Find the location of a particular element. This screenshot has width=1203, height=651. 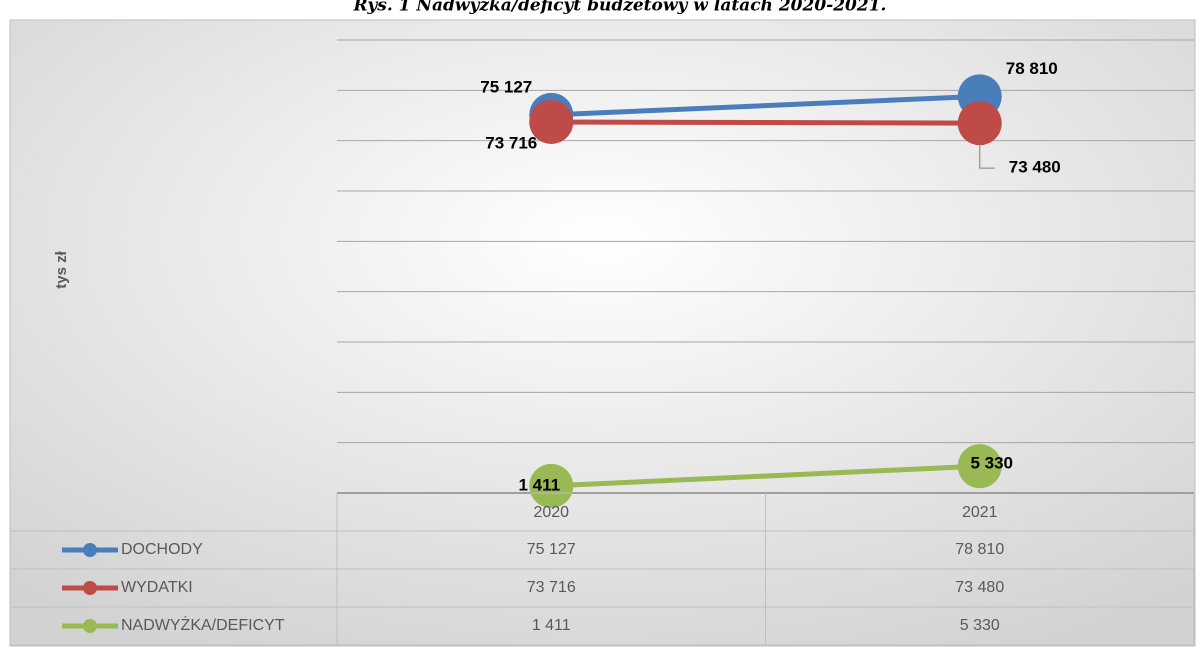

data-label: 73 480 is located at coordinates (1035, 167).